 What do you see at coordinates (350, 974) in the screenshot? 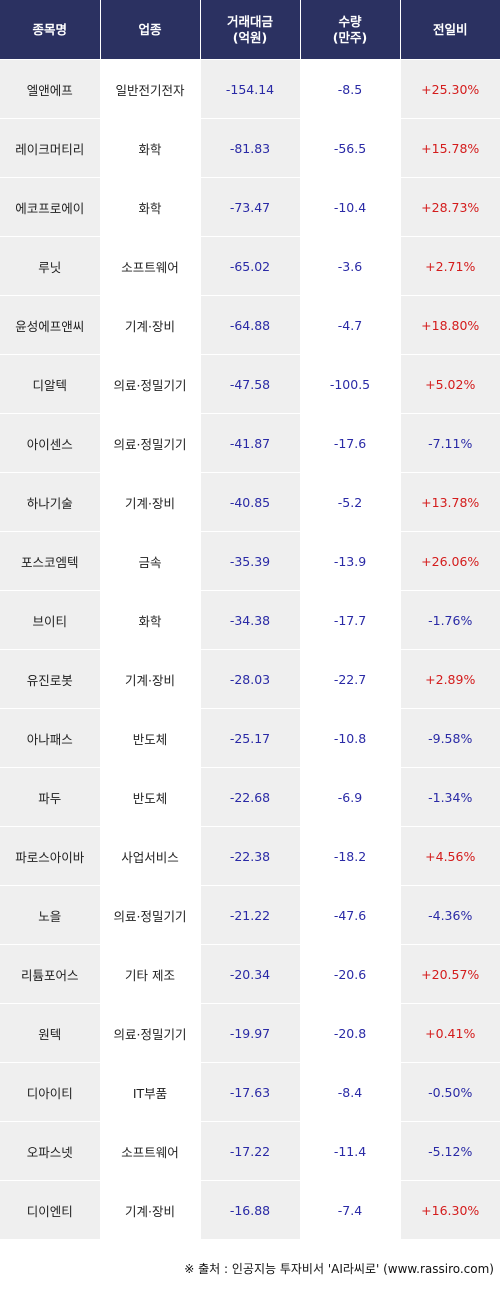
I see `volume-cell: -20.6` at bounding box center [350, 974].